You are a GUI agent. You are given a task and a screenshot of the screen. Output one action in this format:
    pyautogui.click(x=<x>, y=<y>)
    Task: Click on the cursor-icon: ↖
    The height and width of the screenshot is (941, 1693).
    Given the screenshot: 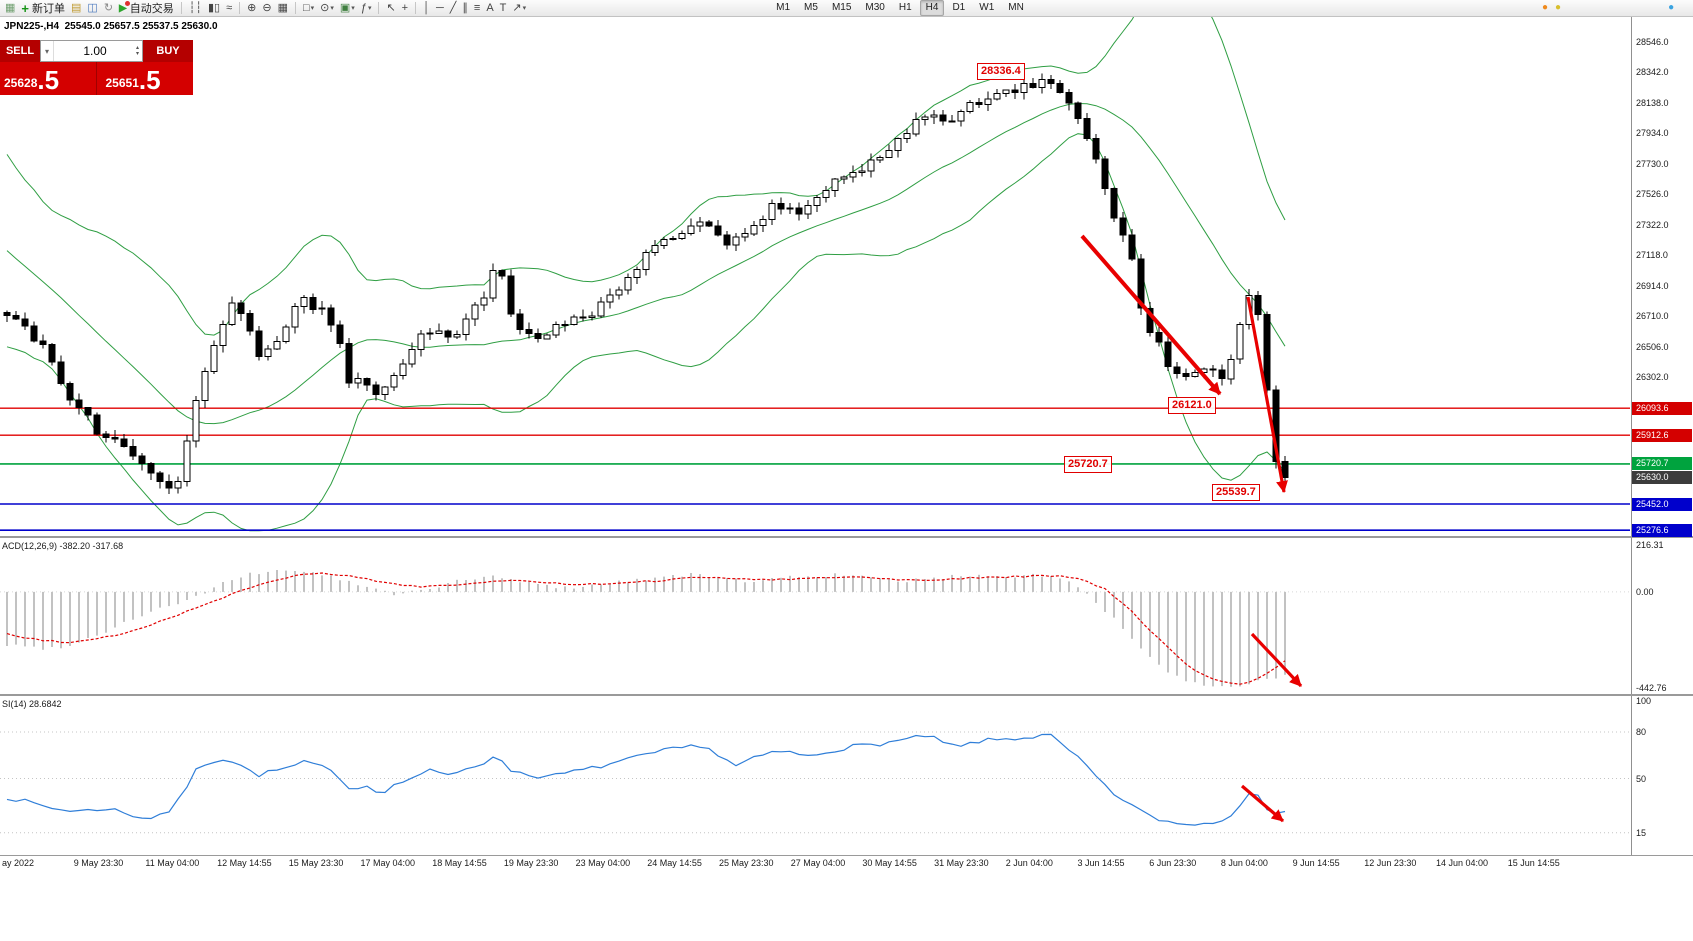 What is the action you would take?
    pyautogui.click(x=390, y=8)
    